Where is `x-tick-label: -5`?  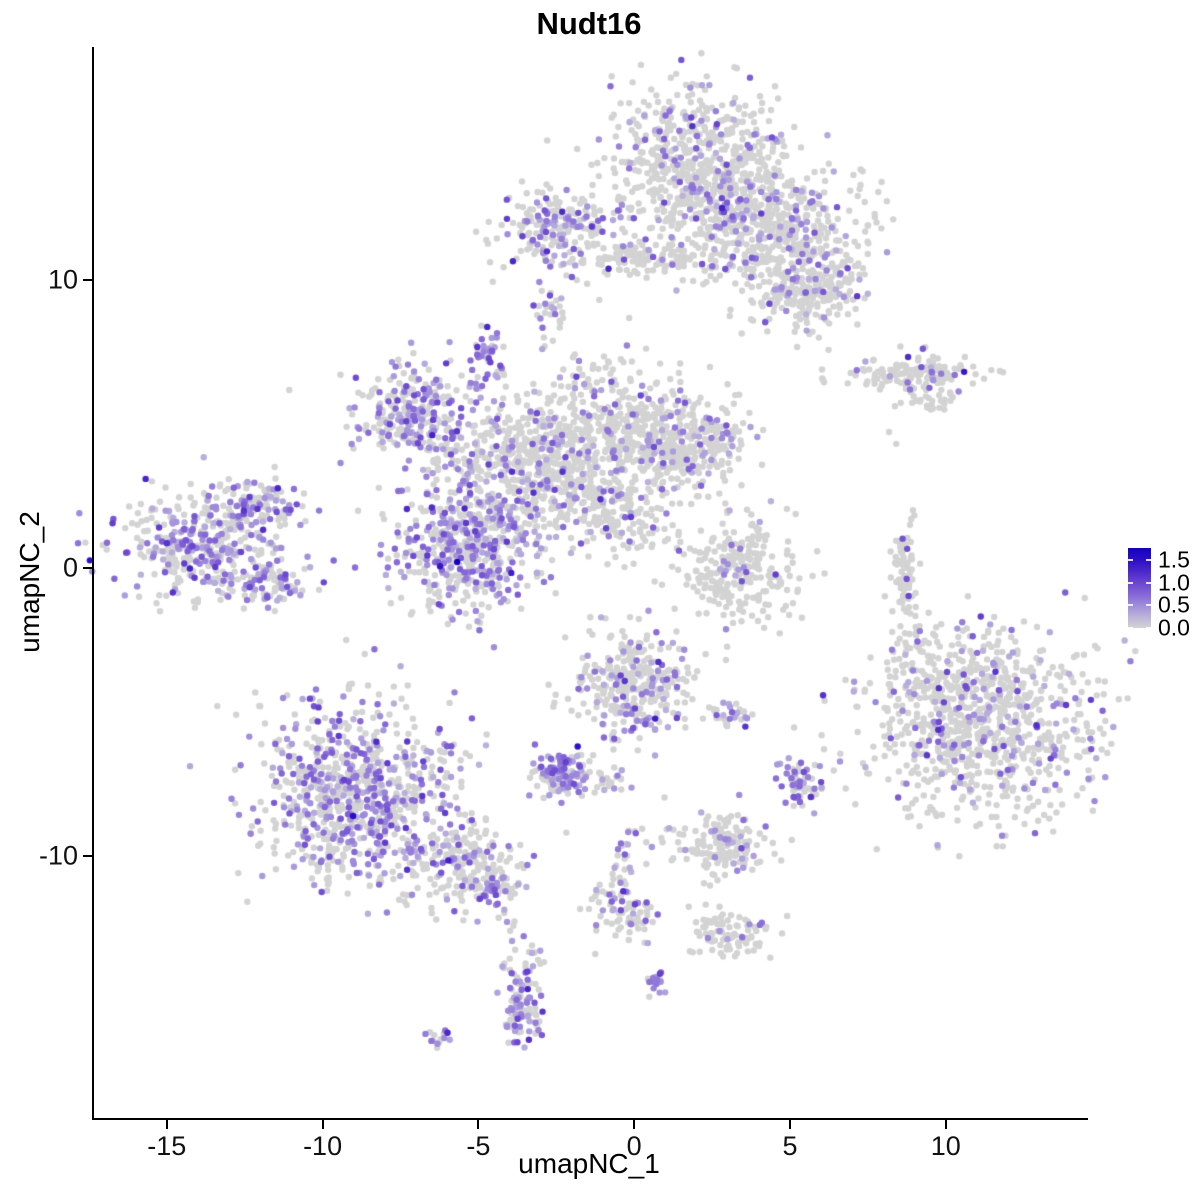
x-tick-label: -5 is located at coordinates (478, 1146).